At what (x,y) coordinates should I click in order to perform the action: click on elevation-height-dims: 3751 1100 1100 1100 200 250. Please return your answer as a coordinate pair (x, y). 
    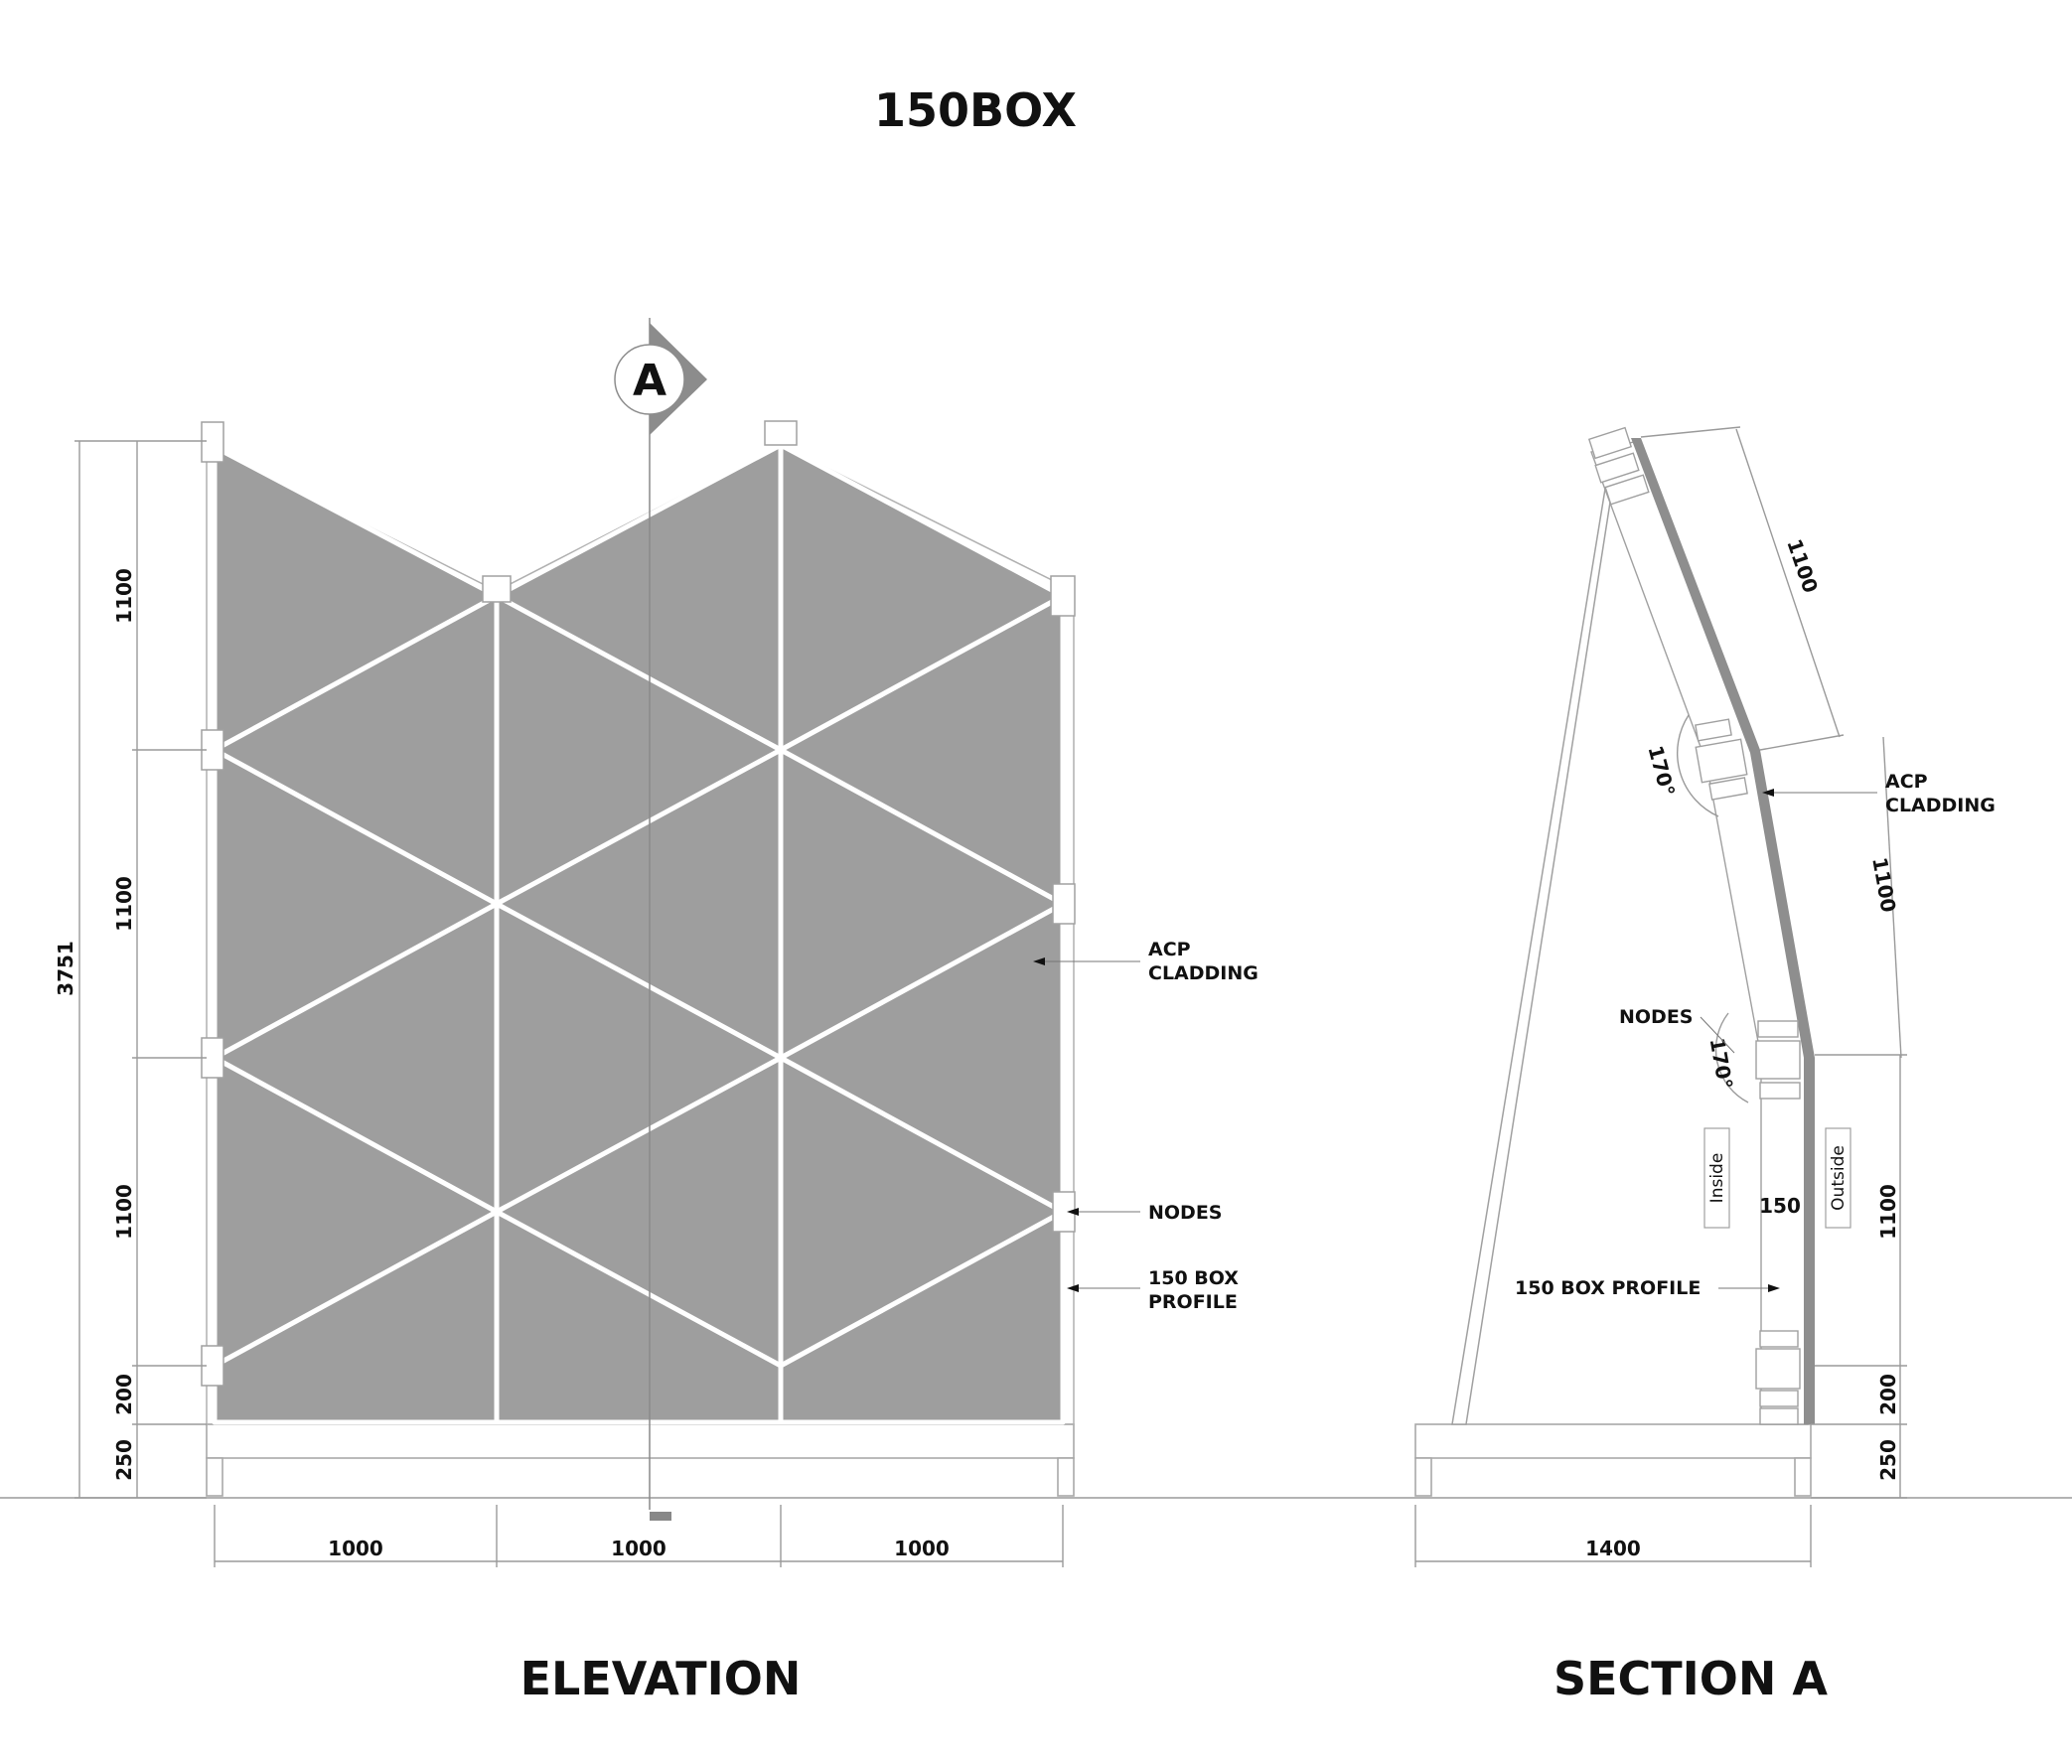
    Looking at the image, I should click on (131, 969).